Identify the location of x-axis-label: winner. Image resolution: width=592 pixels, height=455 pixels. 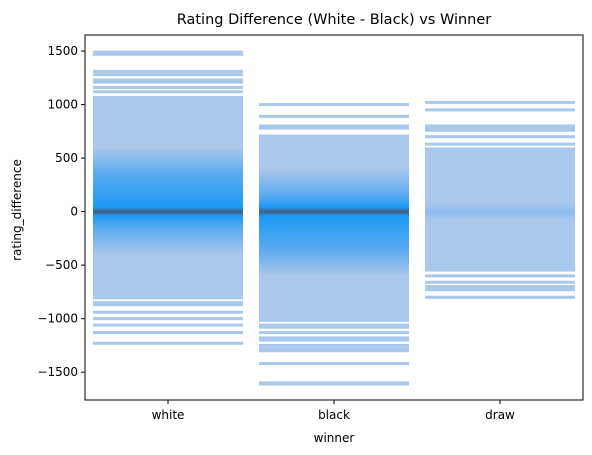
(334, 438).